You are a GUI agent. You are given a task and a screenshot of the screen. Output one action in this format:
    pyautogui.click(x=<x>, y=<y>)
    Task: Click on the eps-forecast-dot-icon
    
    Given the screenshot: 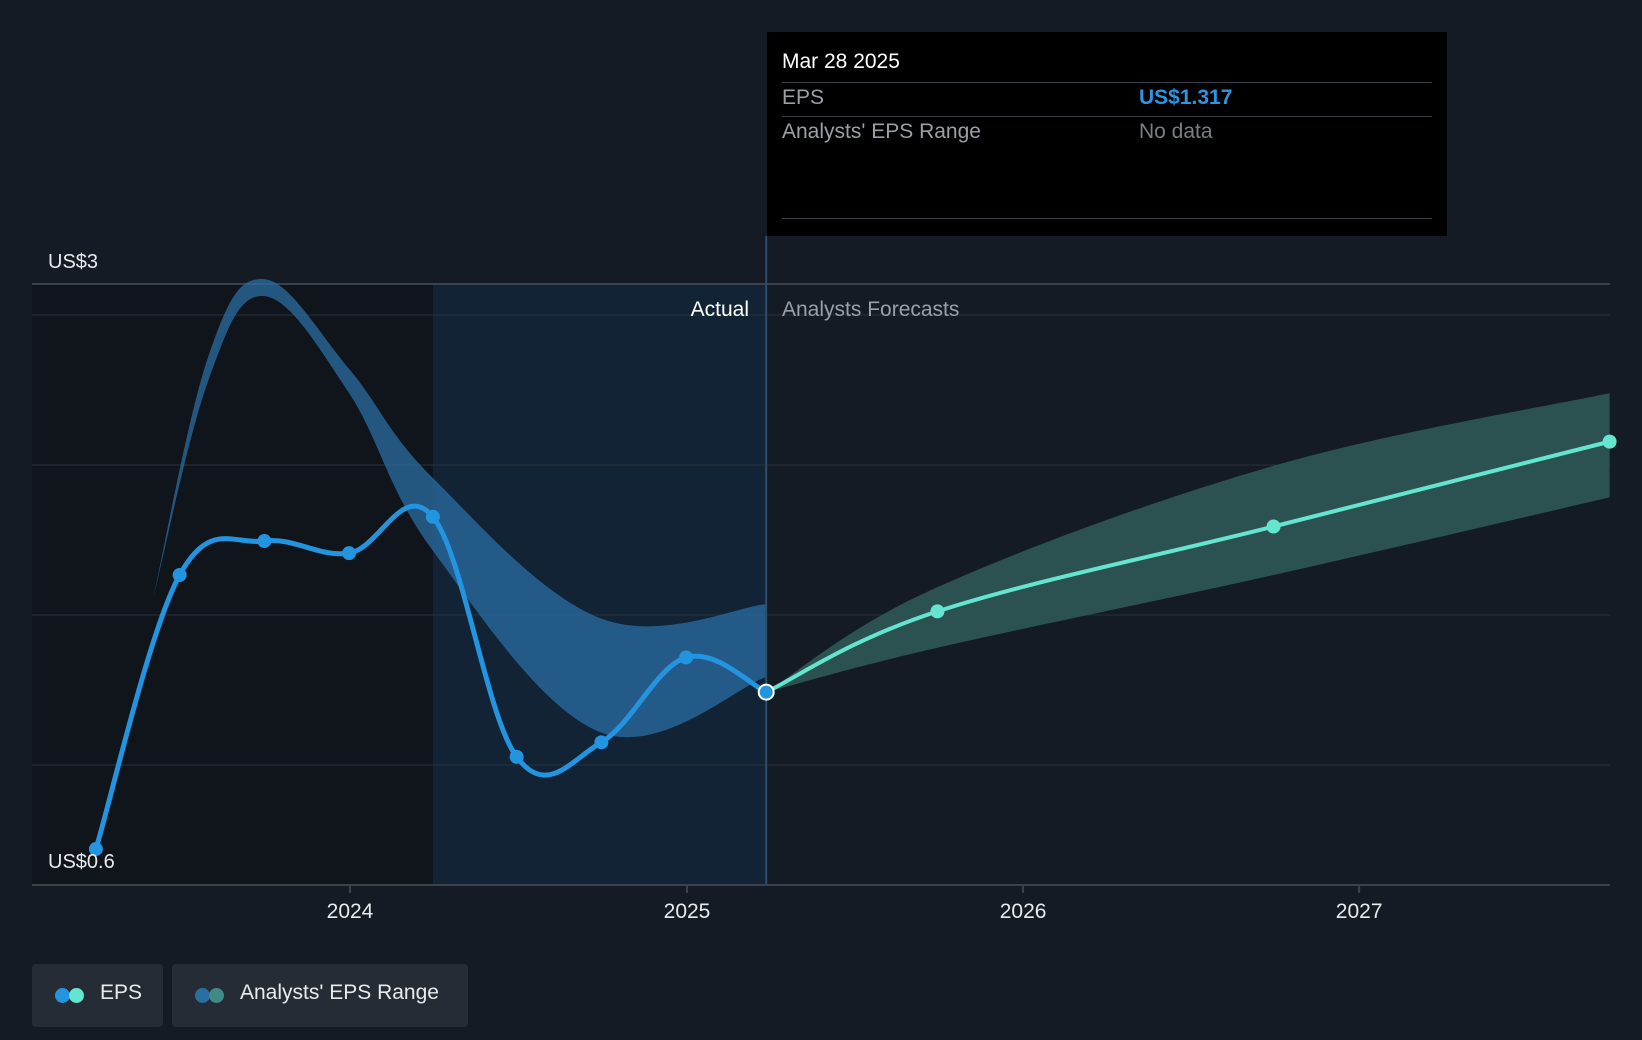 What is the action you would take?
    pyautogui.click(x=76, y=995)
    